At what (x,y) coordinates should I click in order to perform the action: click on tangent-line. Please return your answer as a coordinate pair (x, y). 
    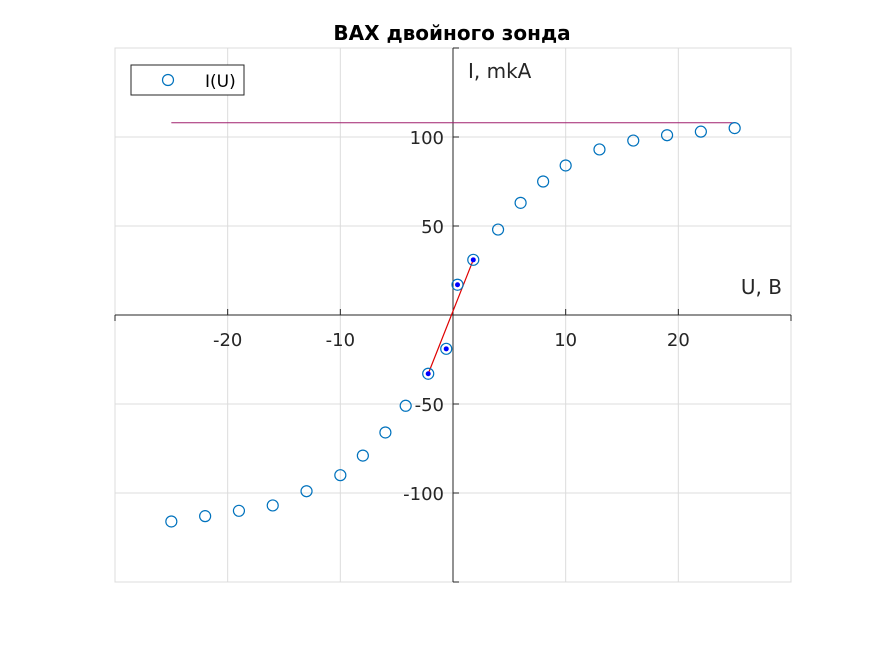
    Looking at the image, I should click on (450, 316).